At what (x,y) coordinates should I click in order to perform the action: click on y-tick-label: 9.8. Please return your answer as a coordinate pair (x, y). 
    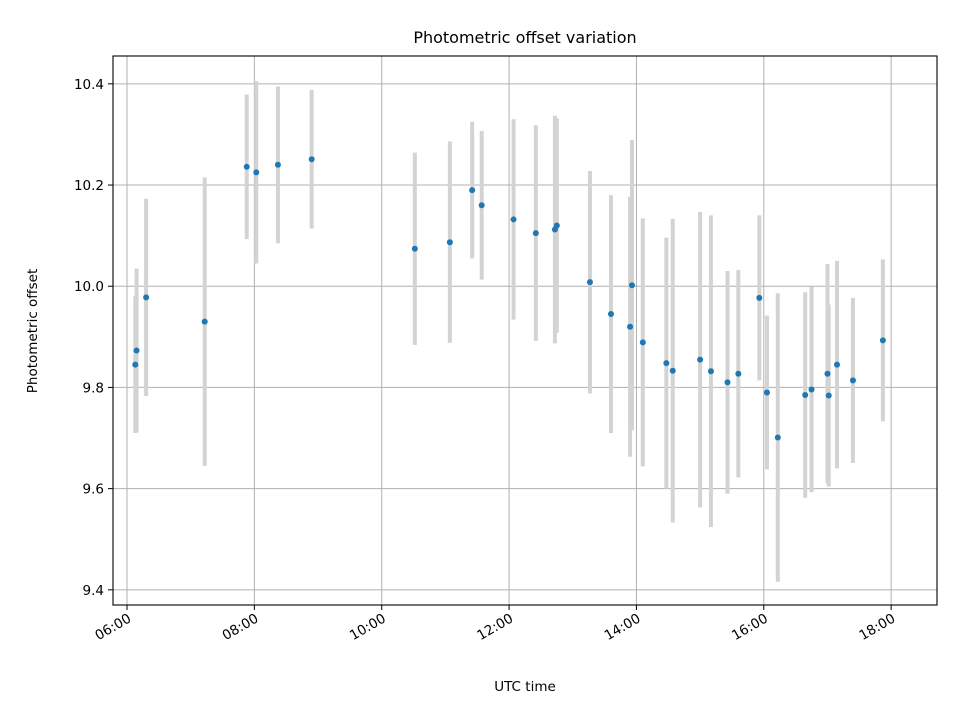
    Looking at the image, I should click on (93, 388).